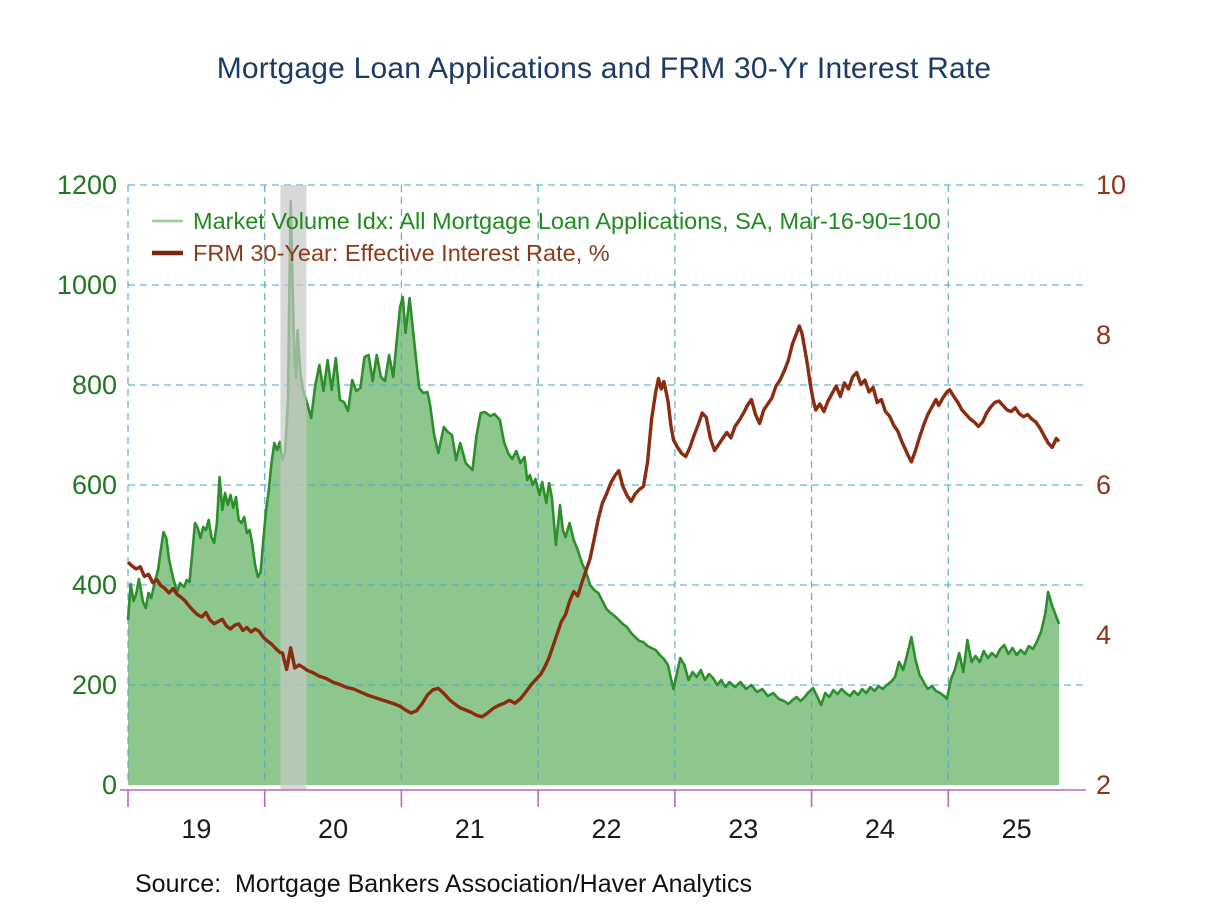  What do you see at coordinates (1017, 829) in the screenshot?
I see `x-axis-year-label: 25` at bounding box center [1017, 829].